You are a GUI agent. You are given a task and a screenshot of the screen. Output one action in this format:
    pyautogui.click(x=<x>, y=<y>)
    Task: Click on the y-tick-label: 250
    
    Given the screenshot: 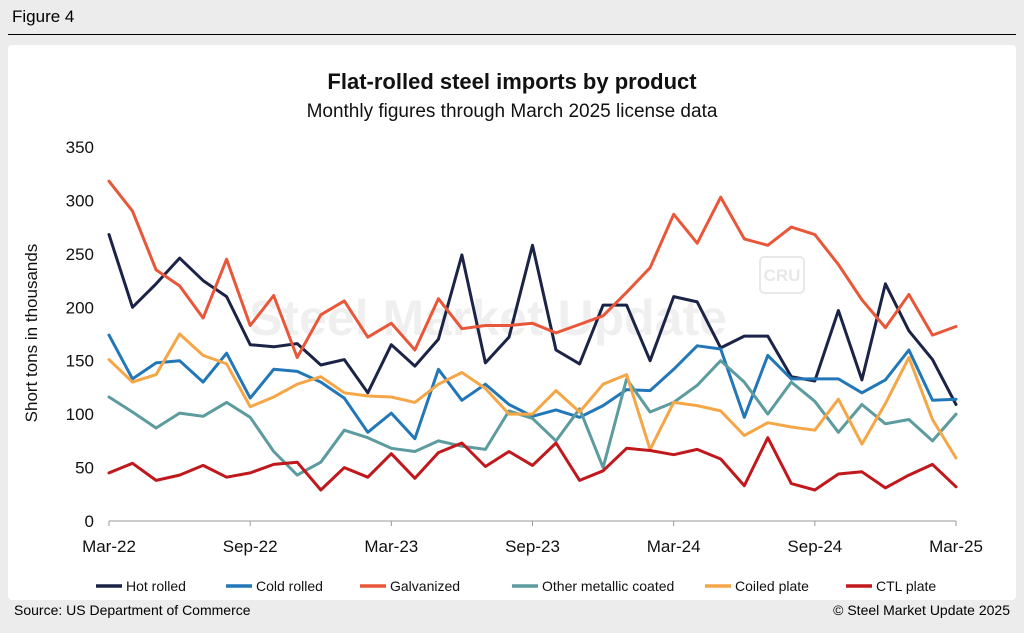 What is the action you would take?
    pyautogui.click(x=80, y=254)
    